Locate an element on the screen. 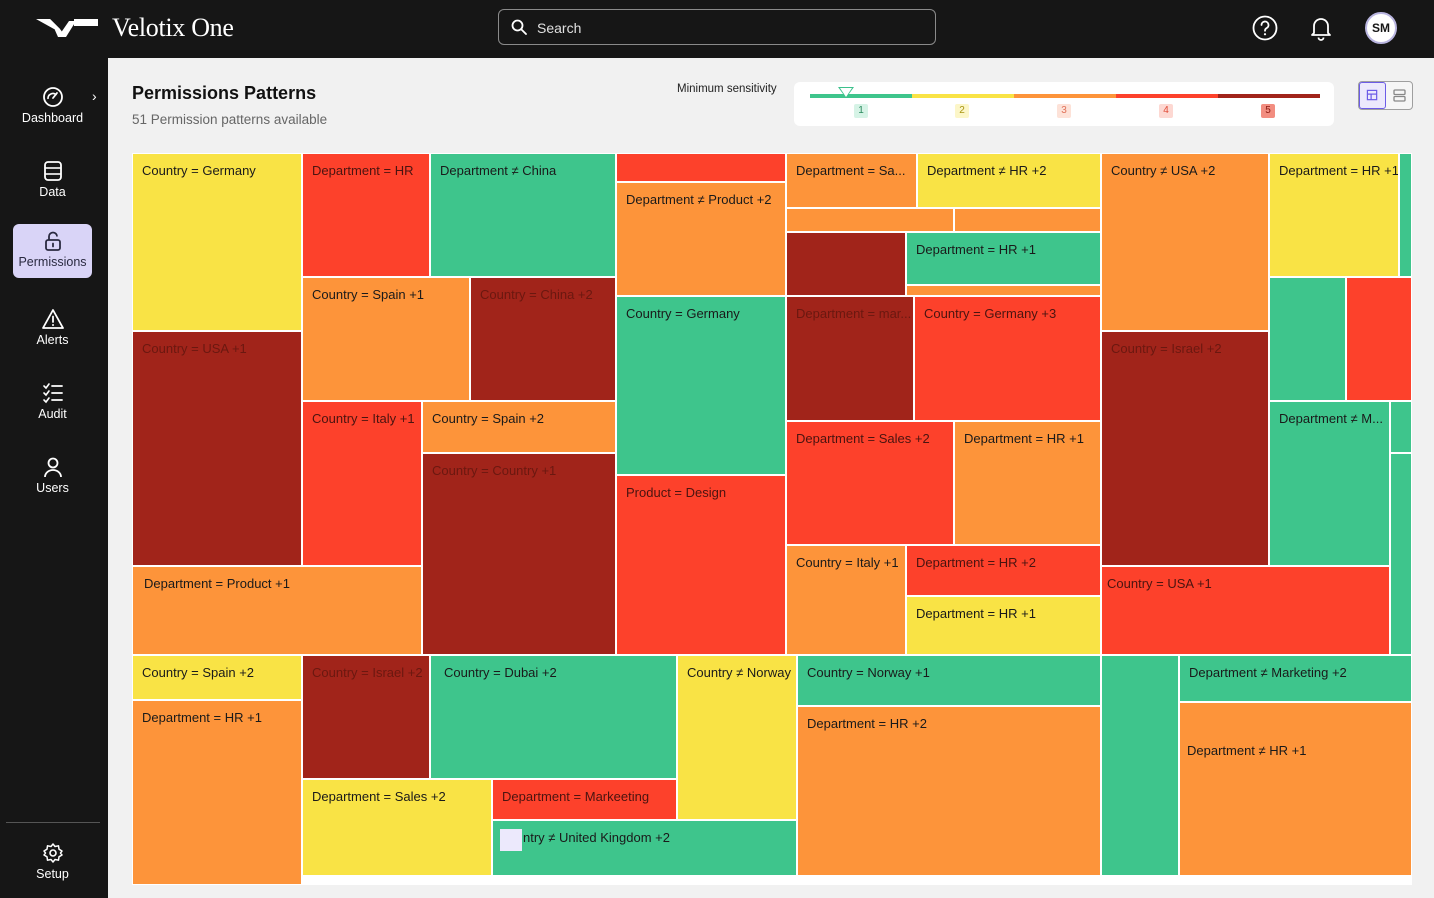 This screenshot has height=898, width=1434. list-view-button is located at coordinates (1399, 95).